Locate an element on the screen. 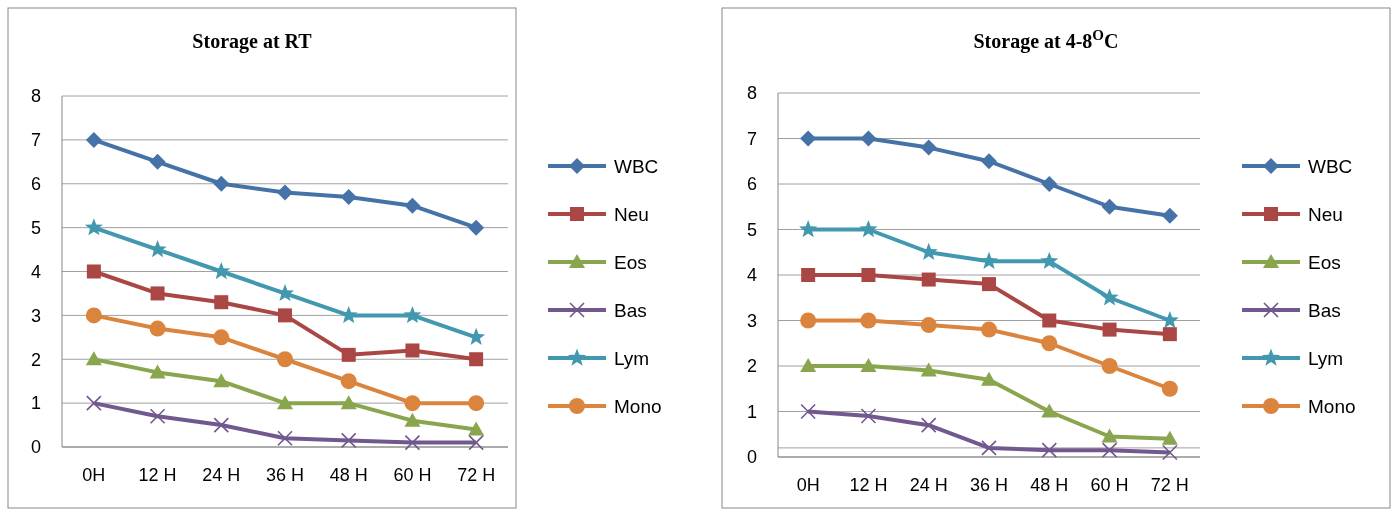  legend-label: Eos is located at coordinates (630, 262).